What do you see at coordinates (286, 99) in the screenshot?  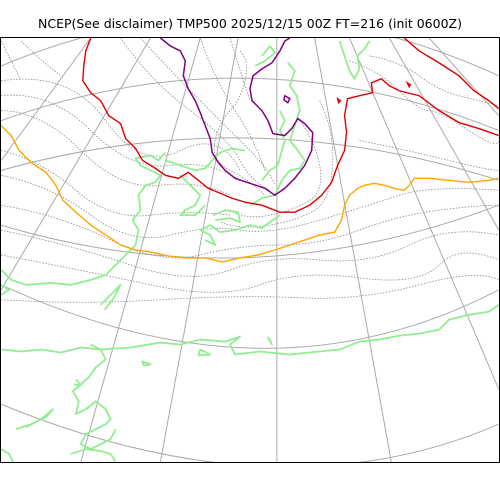 I see `contour-purple-small` at bounding box center [286, 99].